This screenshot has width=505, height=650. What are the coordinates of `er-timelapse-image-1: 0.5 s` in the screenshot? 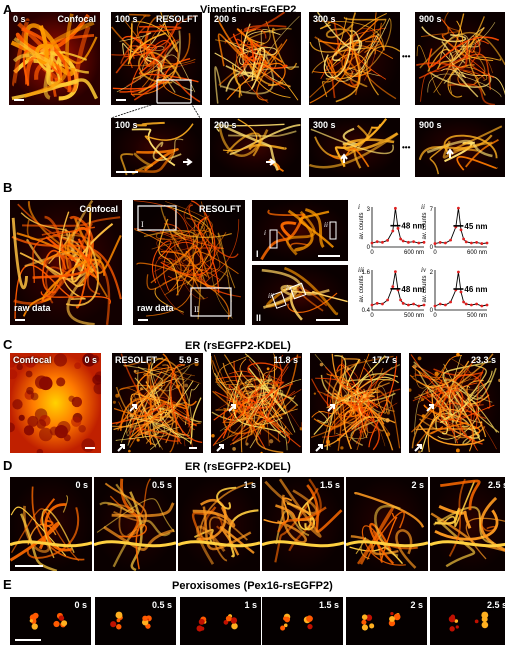 It's located at (135, 524).